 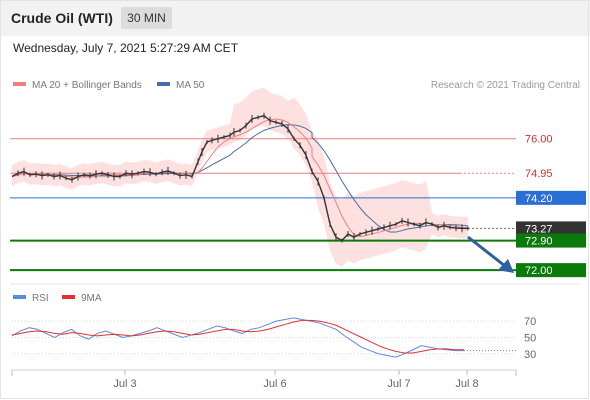 What do you see at coordinates (31, 298) in the screenshot?
I see `legend-rsi: RSI` at bounding box center [31, 298].